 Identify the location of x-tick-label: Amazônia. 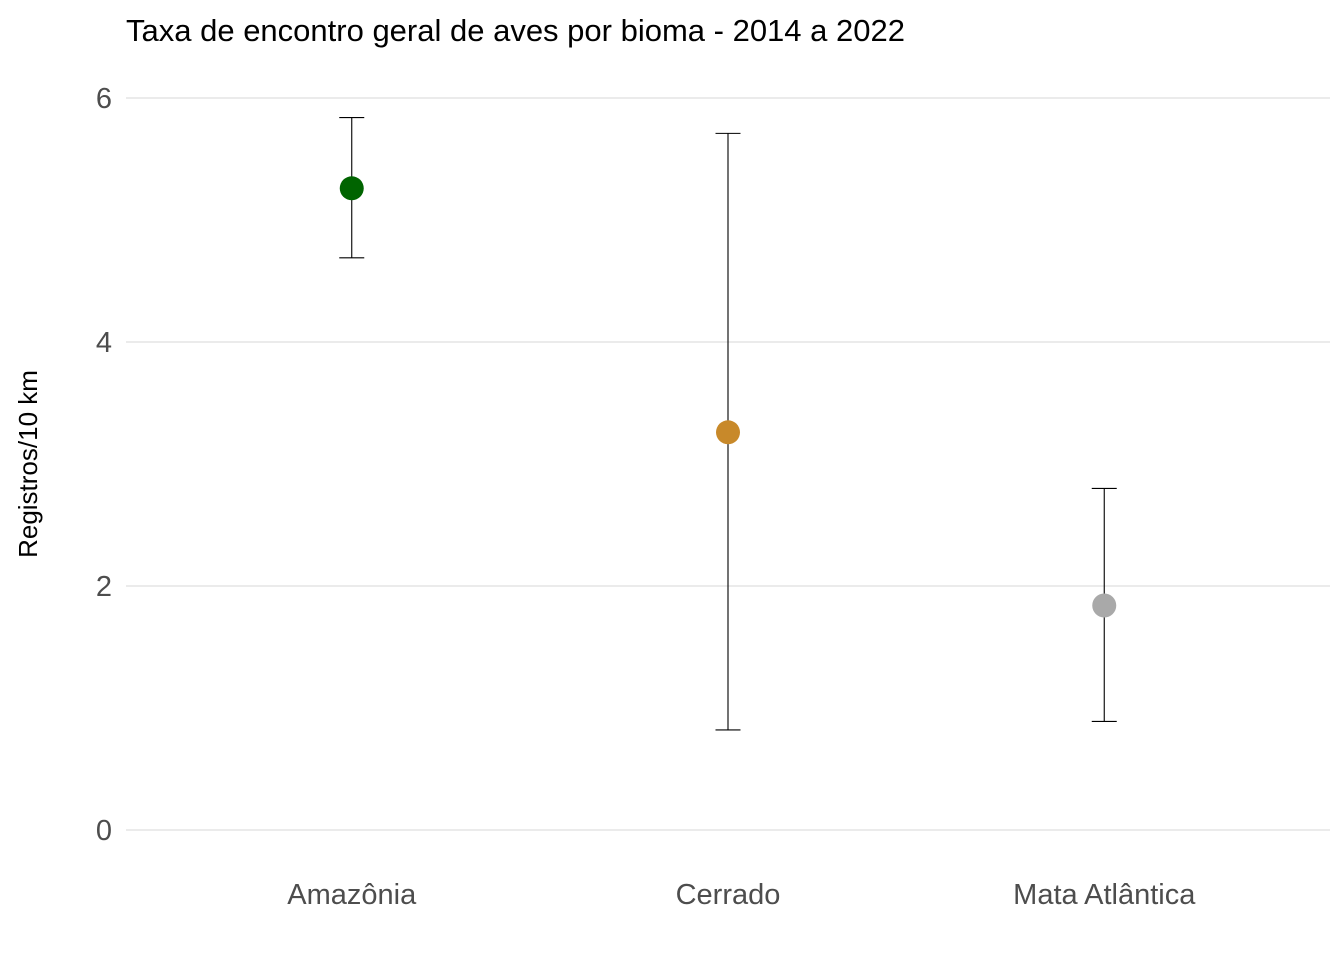
(352, 895).